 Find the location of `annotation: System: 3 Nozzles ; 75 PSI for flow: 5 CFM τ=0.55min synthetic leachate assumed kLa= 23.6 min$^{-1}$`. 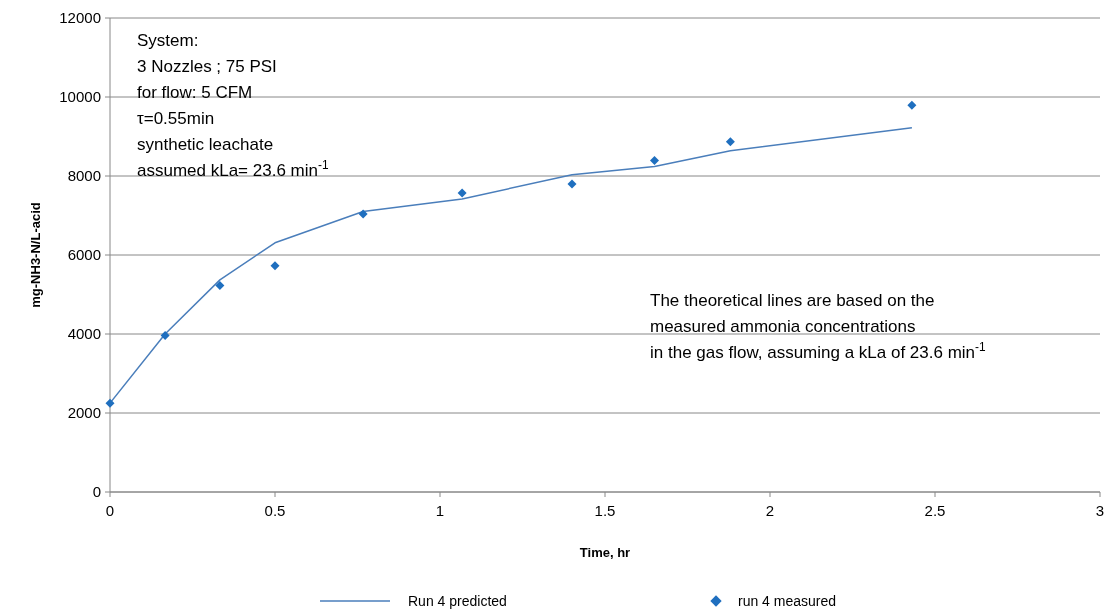

annotation: System: 3 Nozzles ; 75 PSI for flow: 5 CFM τ=0.55min synthetic leachate assumed kLa= 23.6 min$^{-1}$ is located at coordinates (233, 105).